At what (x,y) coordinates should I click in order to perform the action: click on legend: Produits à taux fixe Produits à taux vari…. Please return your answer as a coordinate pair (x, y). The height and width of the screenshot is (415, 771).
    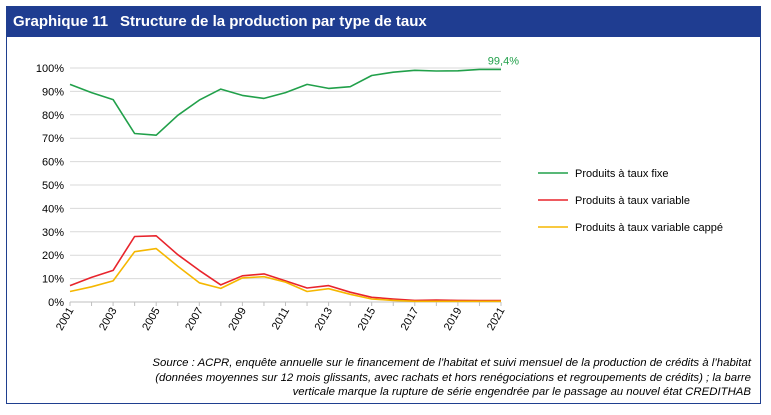
    Looking at the image, I should click on (630, 201).